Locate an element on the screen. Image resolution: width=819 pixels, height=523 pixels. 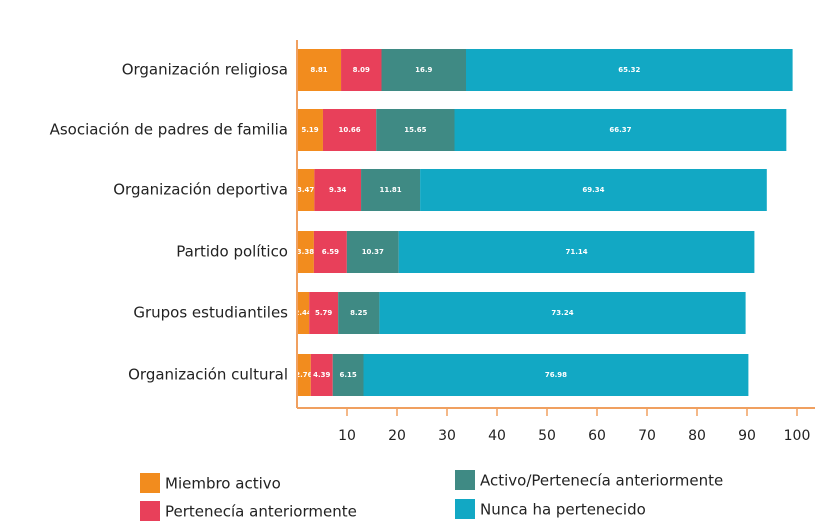
value-label: 6.59 is located at coordinates (330, 252).